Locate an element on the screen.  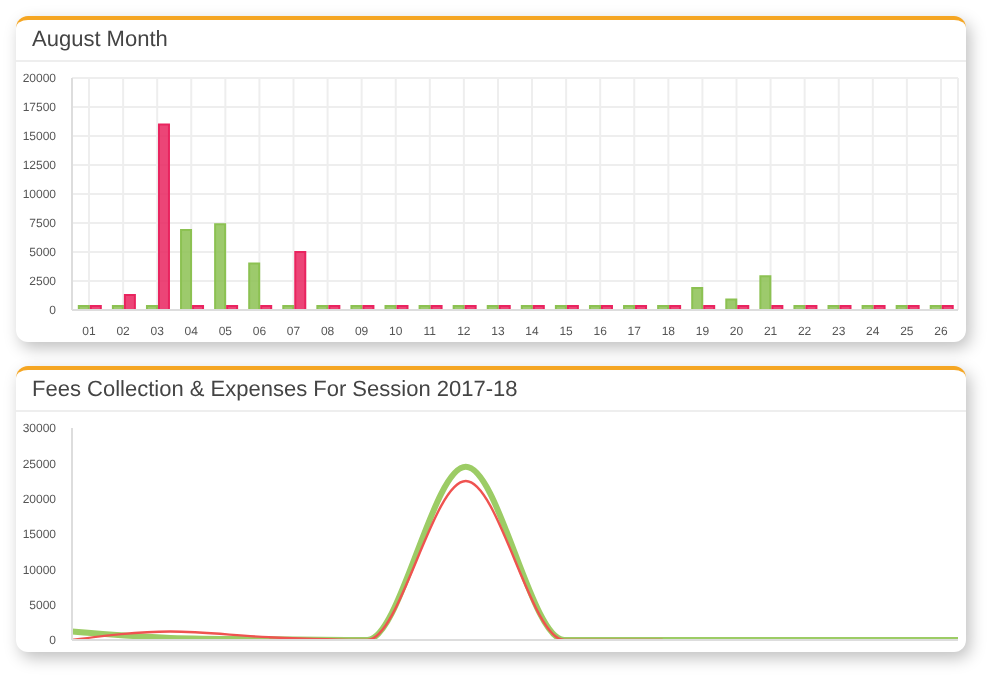
chart-title: Fees Collection & Expenses For Session 2017-18 is located at coordinates (491, 391).